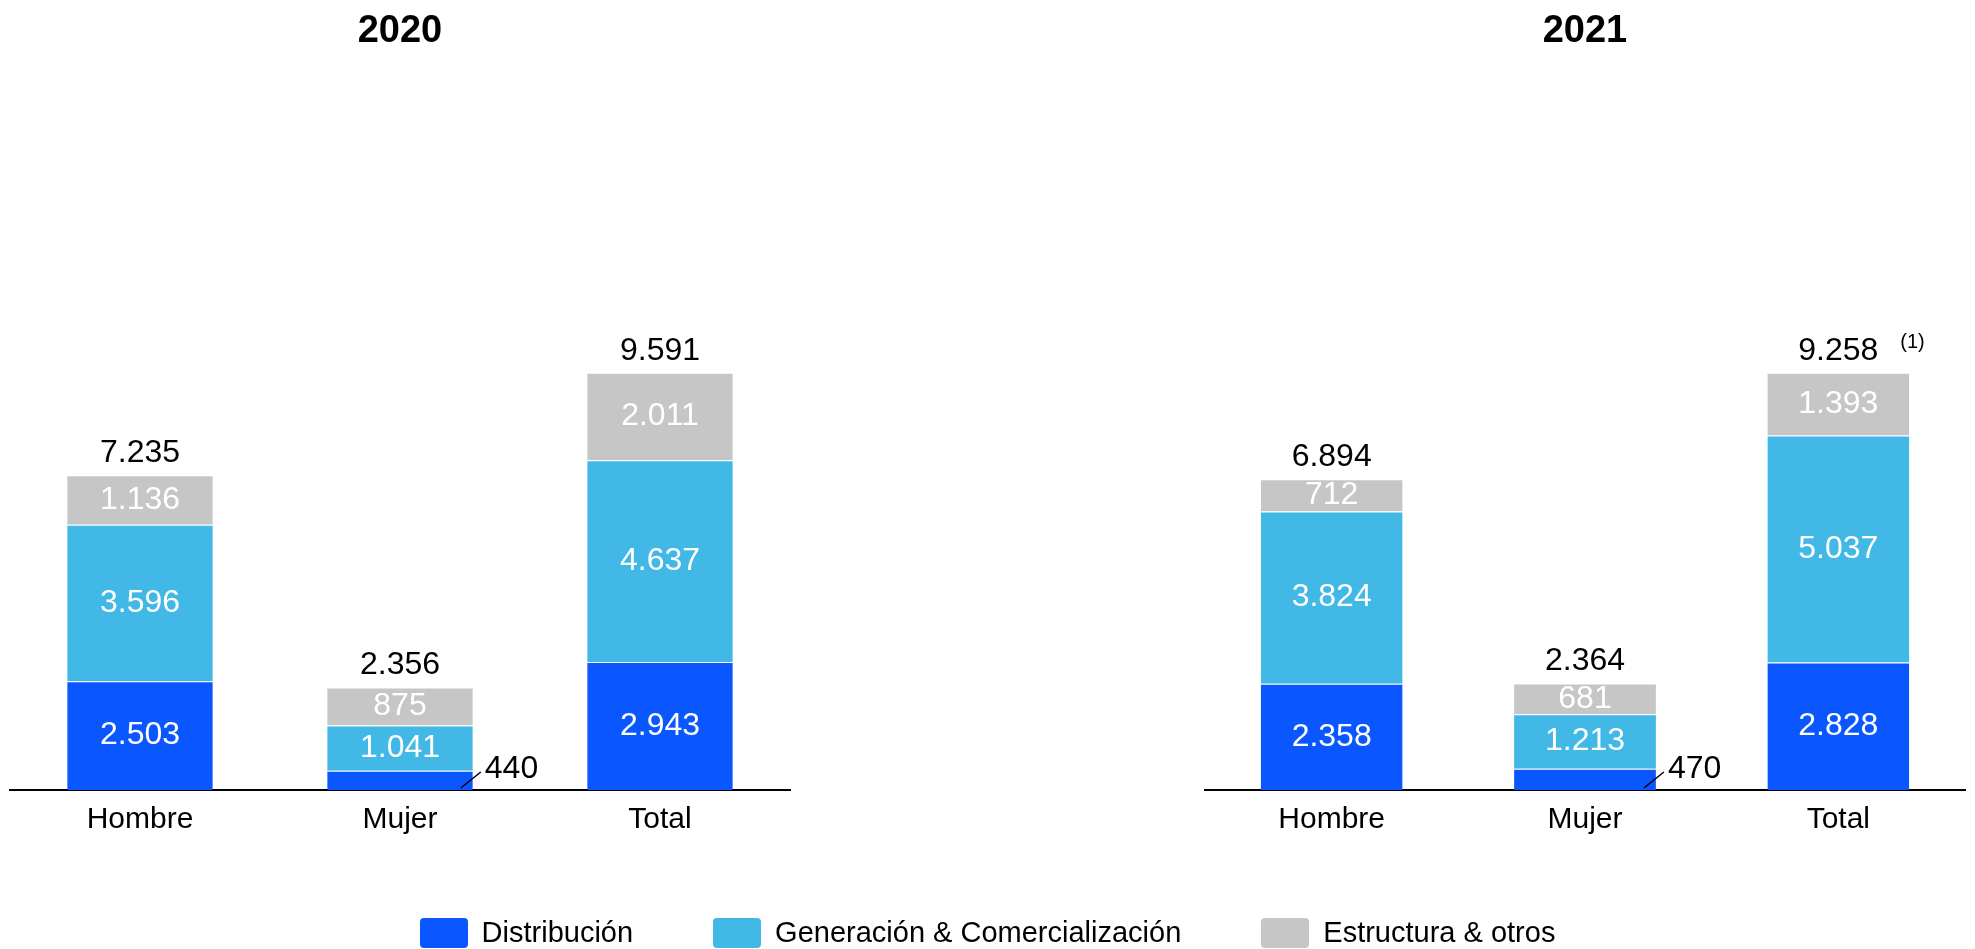 Image resolution: width=1975 pixels, height=949 pixels. Describe the element at coordinates (660, 414) in the screenshot. I see `data-label: 2.011` at that location.